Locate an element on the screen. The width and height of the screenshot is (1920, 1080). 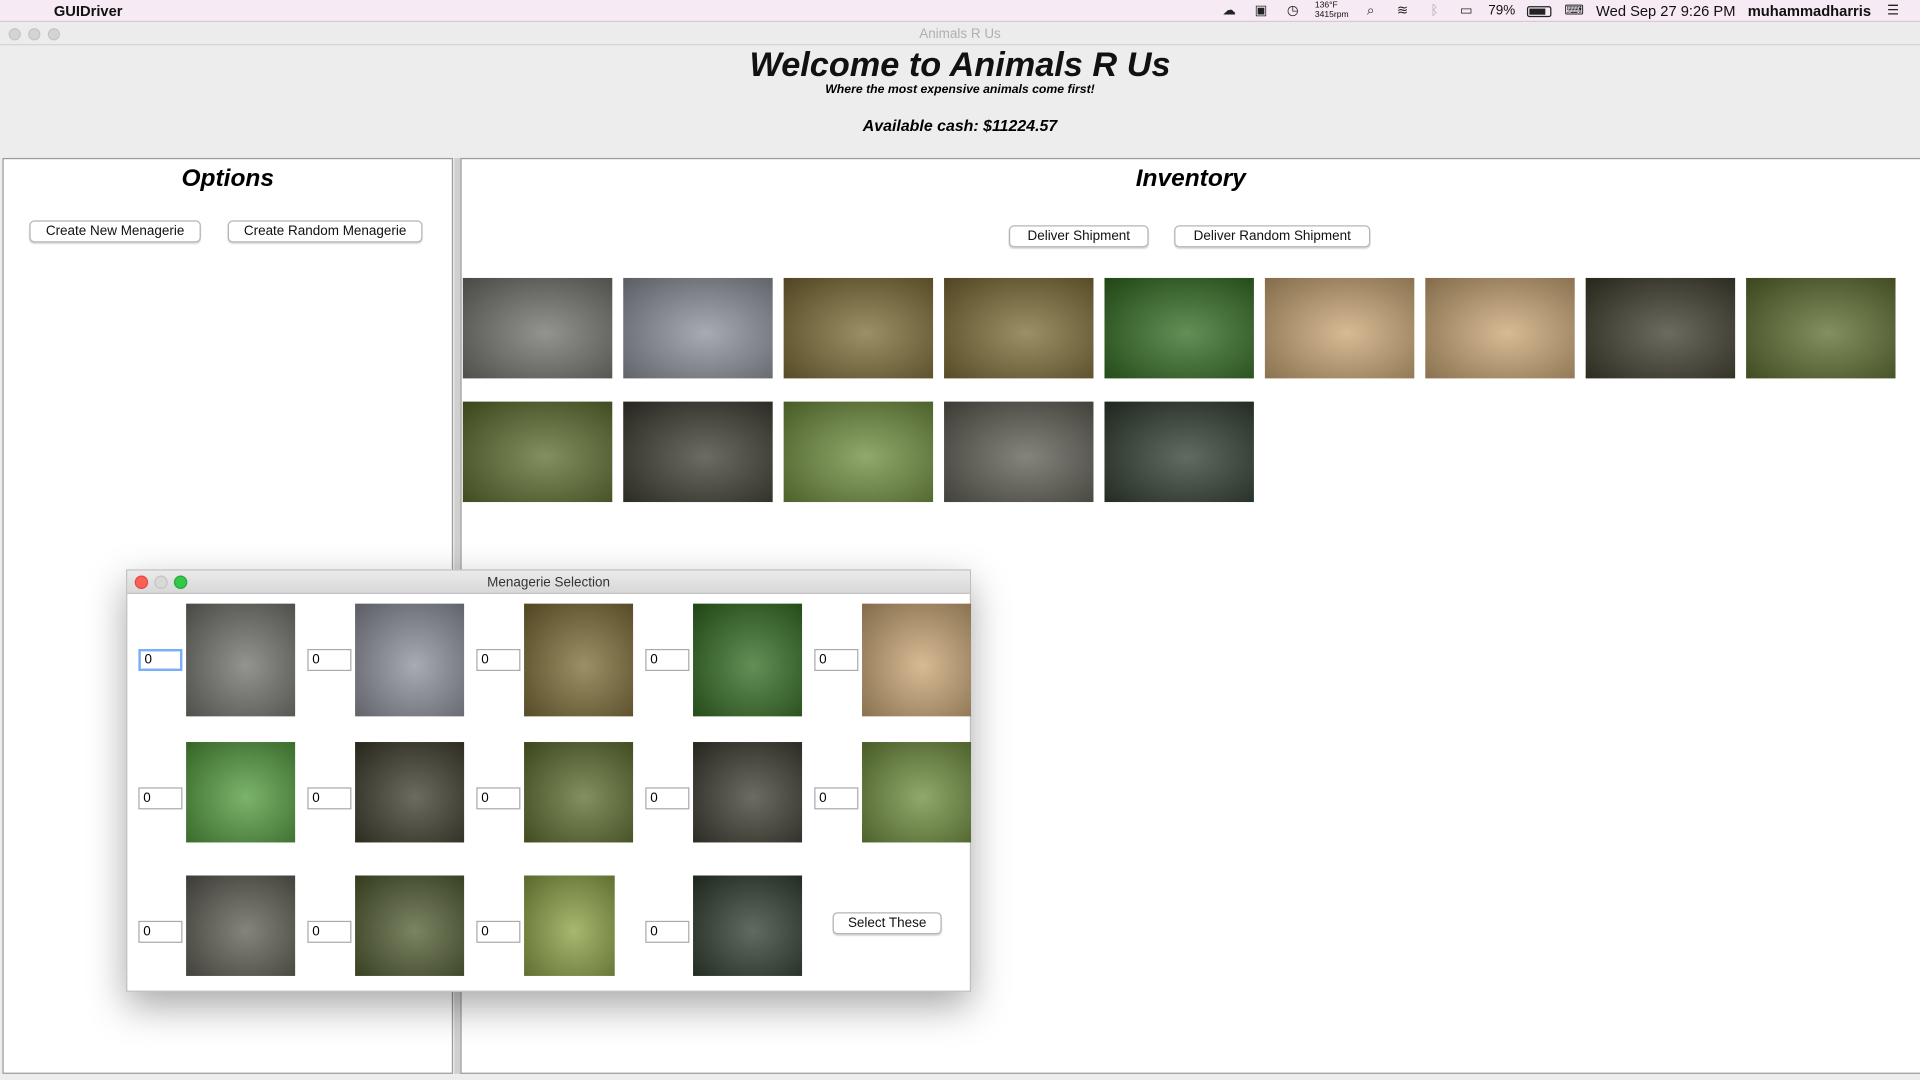
menagerie-image-squirrel is located at coordinates (241, 925).